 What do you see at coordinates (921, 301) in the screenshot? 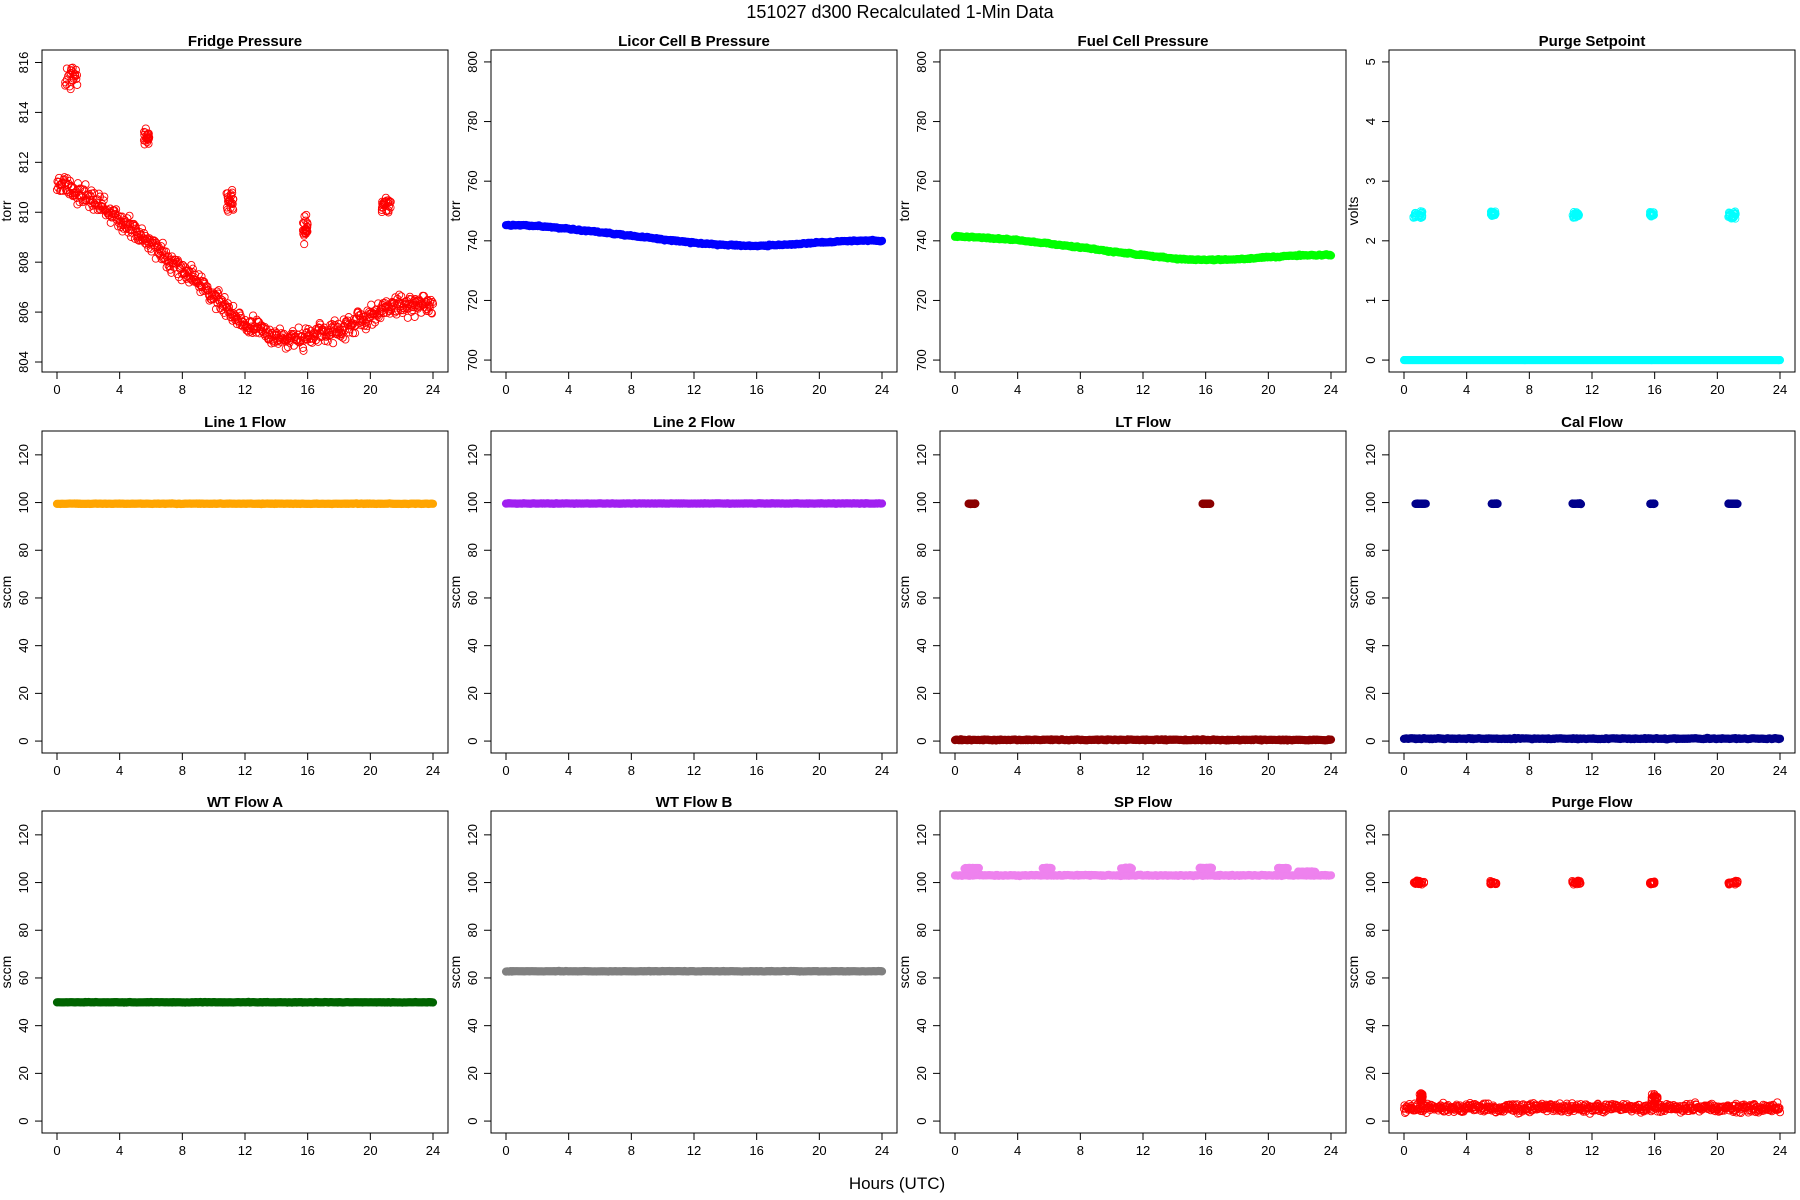
I see `y-tick-label: 720` at bounding box center [921, 301].